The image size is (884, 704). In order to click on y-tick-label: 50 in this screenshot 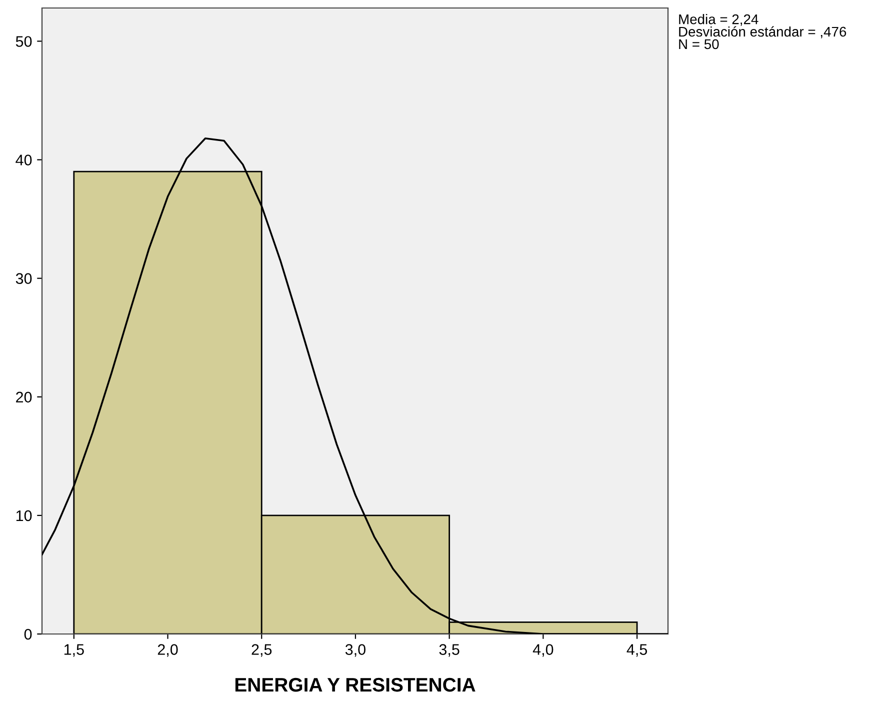, I will do `click(24, 41)`.